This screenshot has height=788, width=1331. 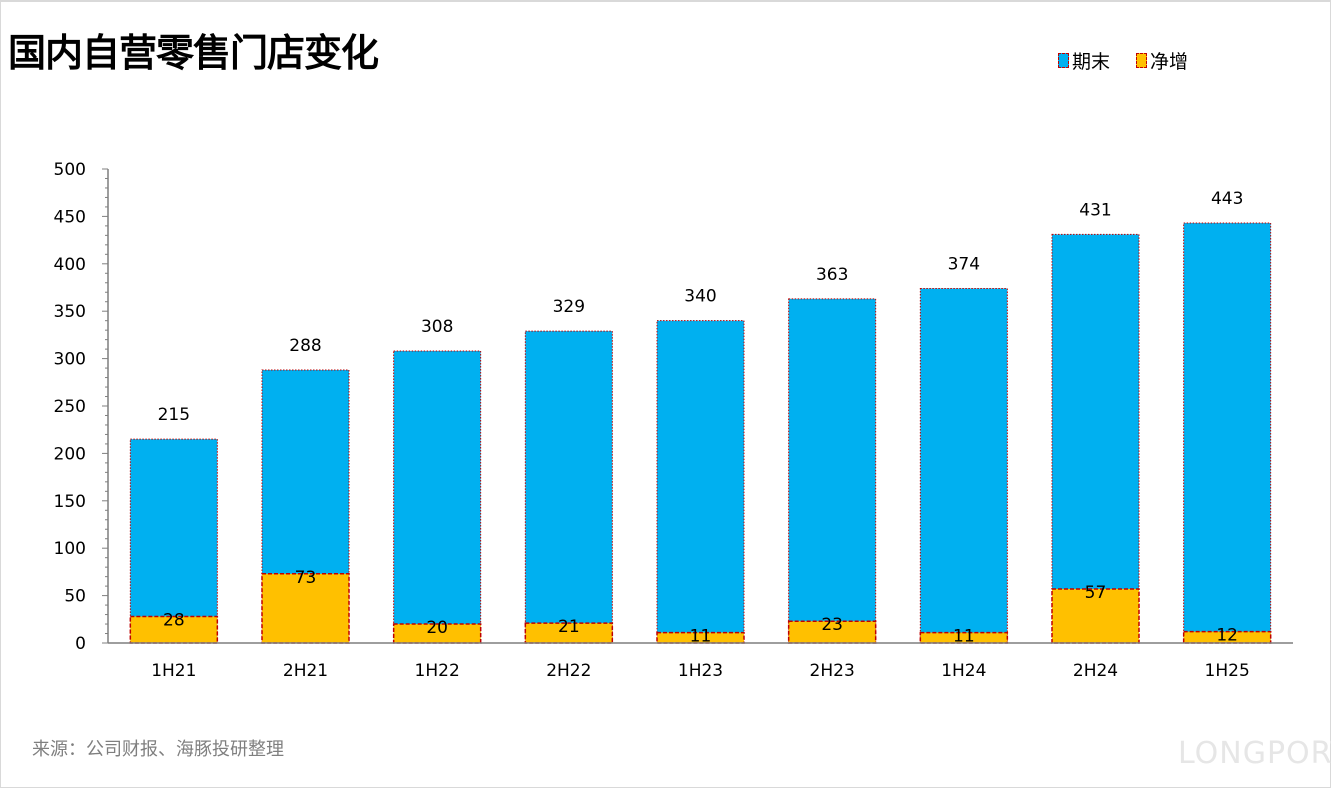 What do you see at coordinates (1096, 593) in the screenshot?
I see `data-label-net-add: 57` at bounding box center [1096, 593].